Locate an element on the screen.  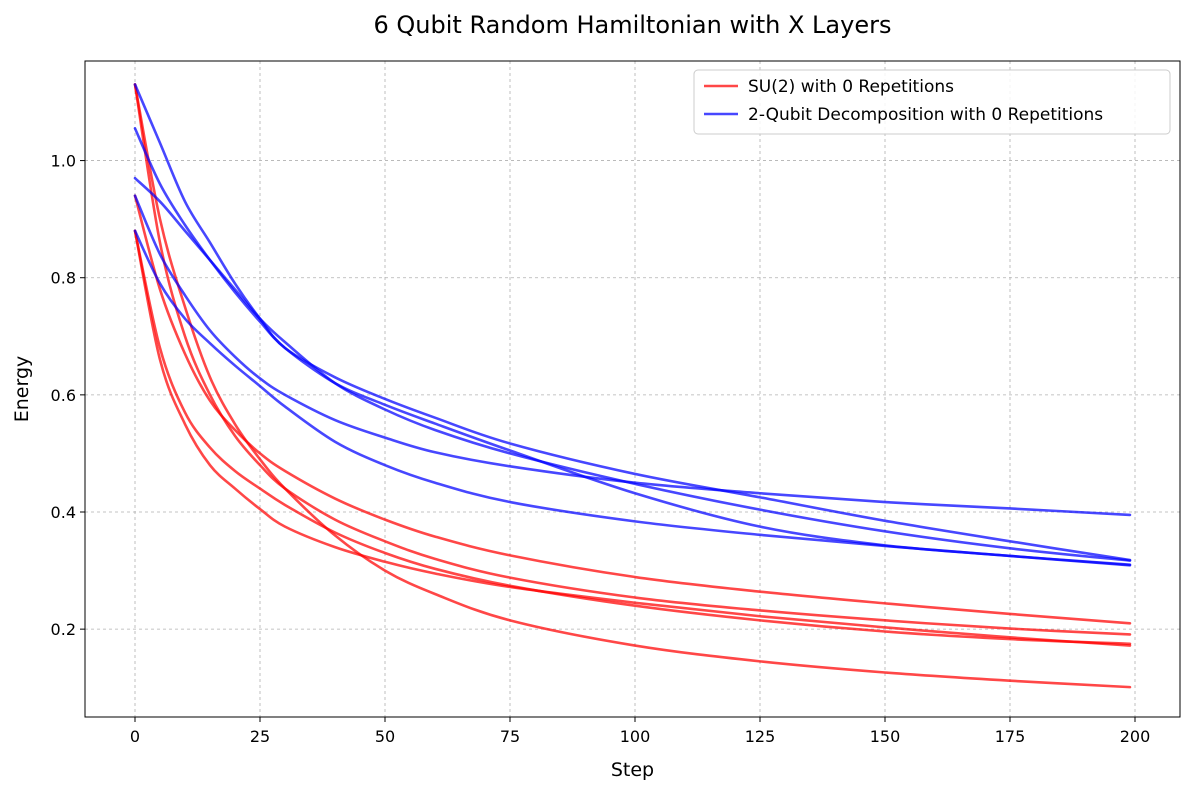
y-axis-label: Energy is located at coordinates (22, 389).